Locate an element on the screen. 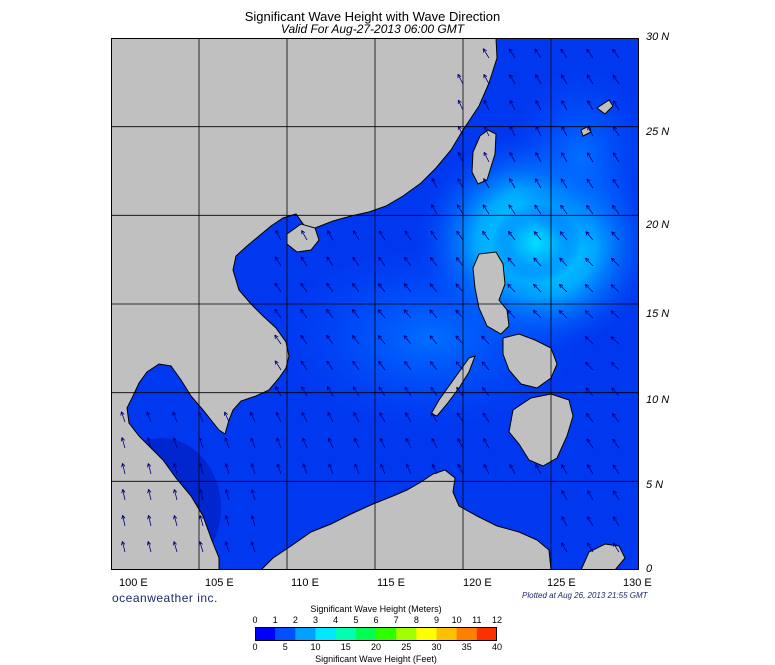 This screenshot has height=665, width=775. feet-tick-label: 5 is located at coordinates (285, 647).